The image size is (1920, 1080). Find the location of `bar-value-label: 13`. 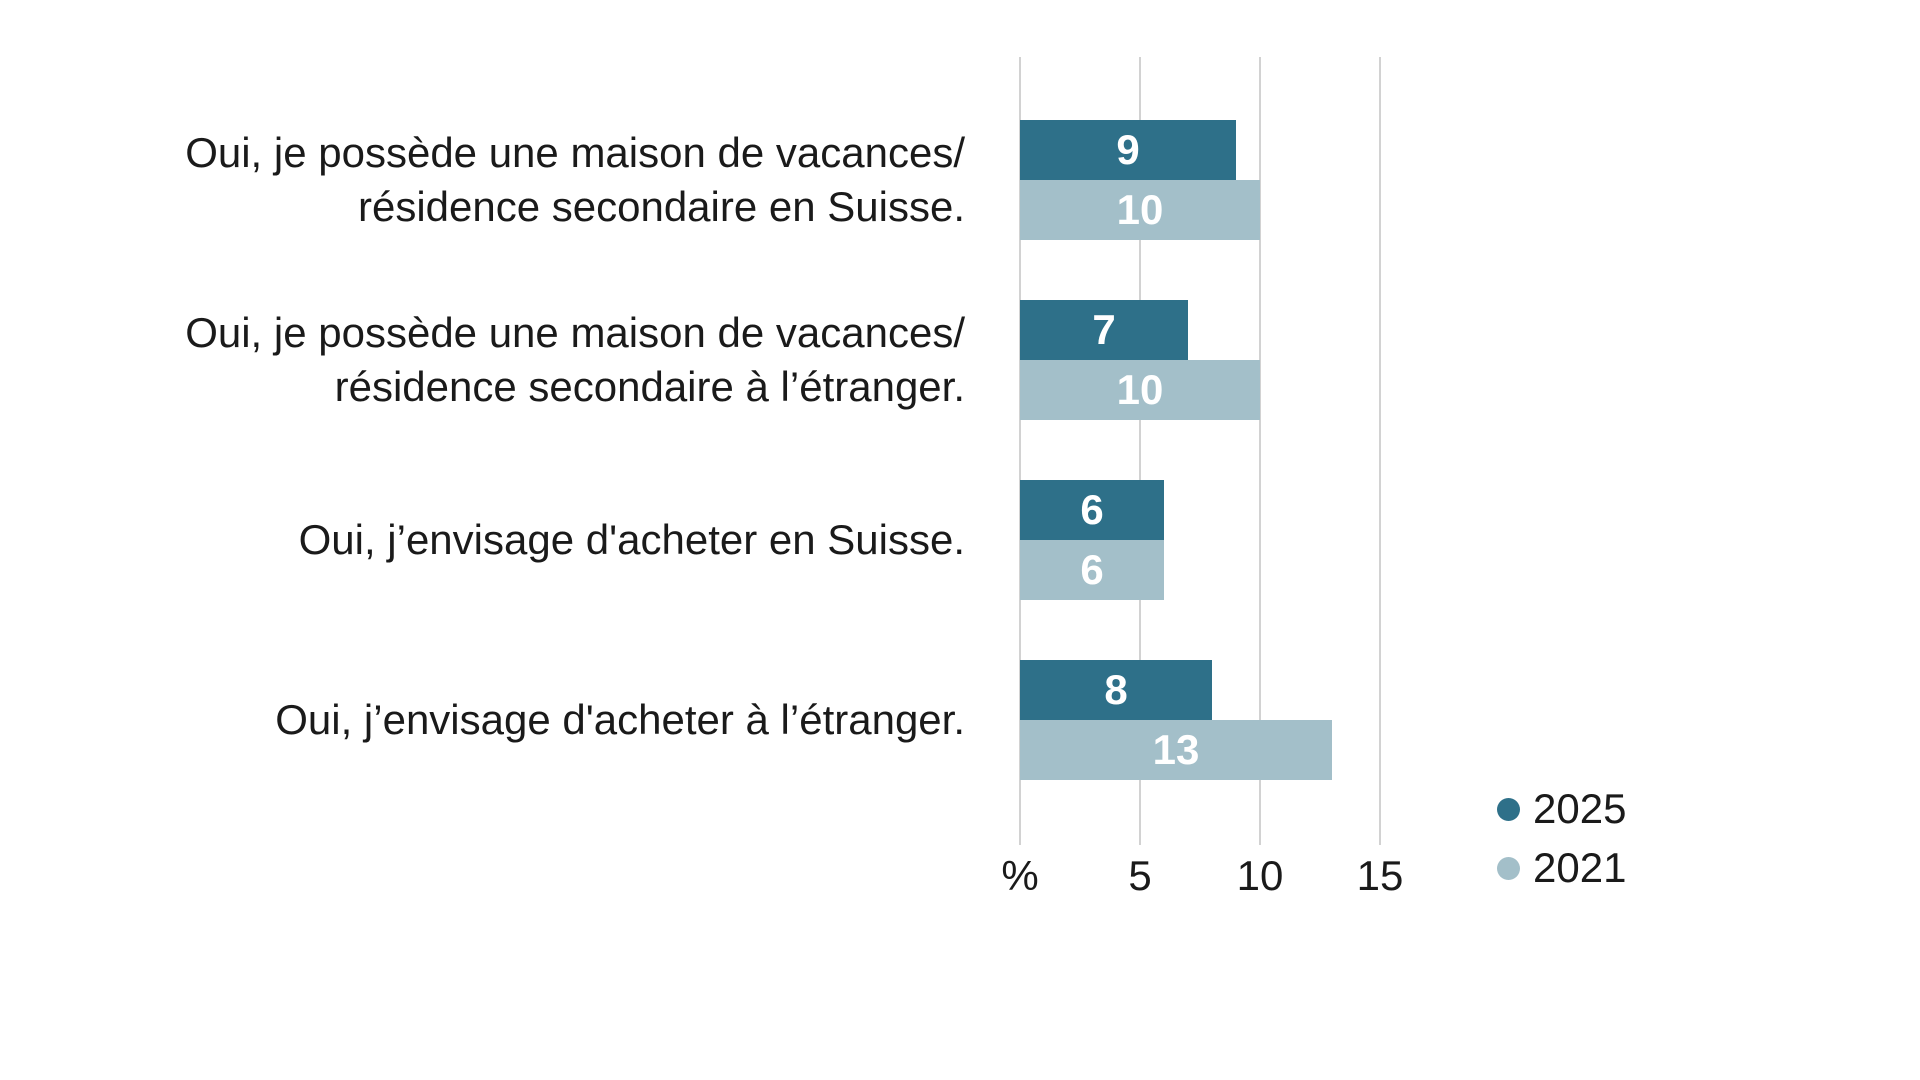

bar-value-label: 13 is located at coordinates (1176, 749).